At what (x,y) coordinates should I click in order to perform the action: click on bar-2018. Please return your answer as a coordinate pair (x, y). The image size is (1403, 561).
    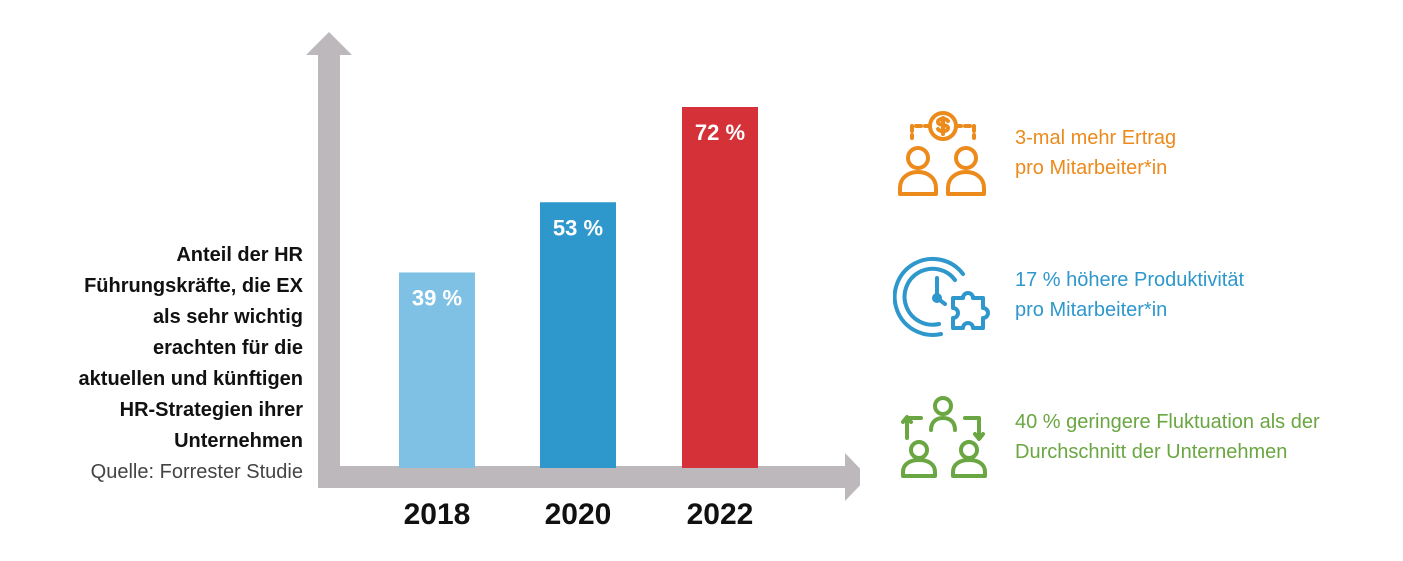
    Looking at the image, I should click on (437, 370).